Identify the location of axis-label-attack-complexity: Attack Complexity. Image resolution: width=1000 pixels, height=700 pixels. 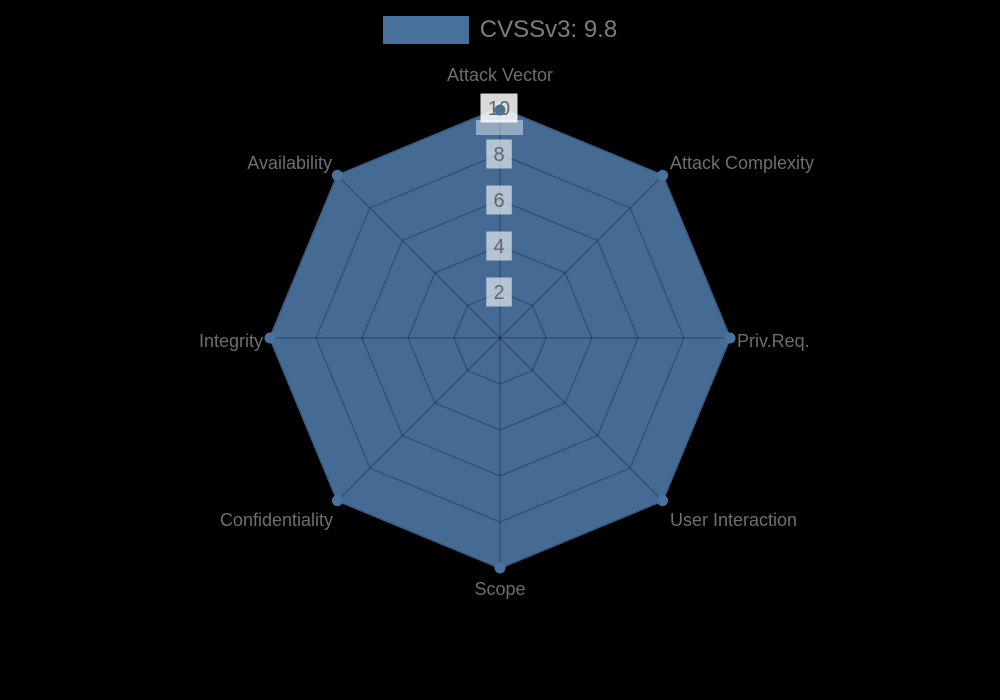
(742, 163).